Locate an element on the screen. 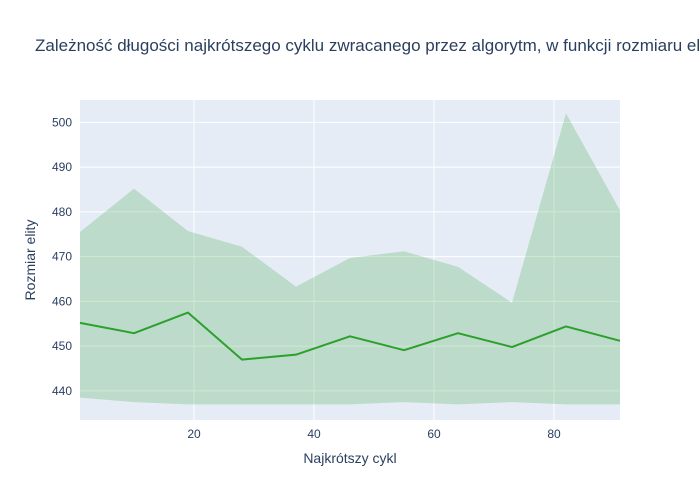 This screenshot has height=500, width=700. y-tick-label: 490 is located at coordinates (62, 167).